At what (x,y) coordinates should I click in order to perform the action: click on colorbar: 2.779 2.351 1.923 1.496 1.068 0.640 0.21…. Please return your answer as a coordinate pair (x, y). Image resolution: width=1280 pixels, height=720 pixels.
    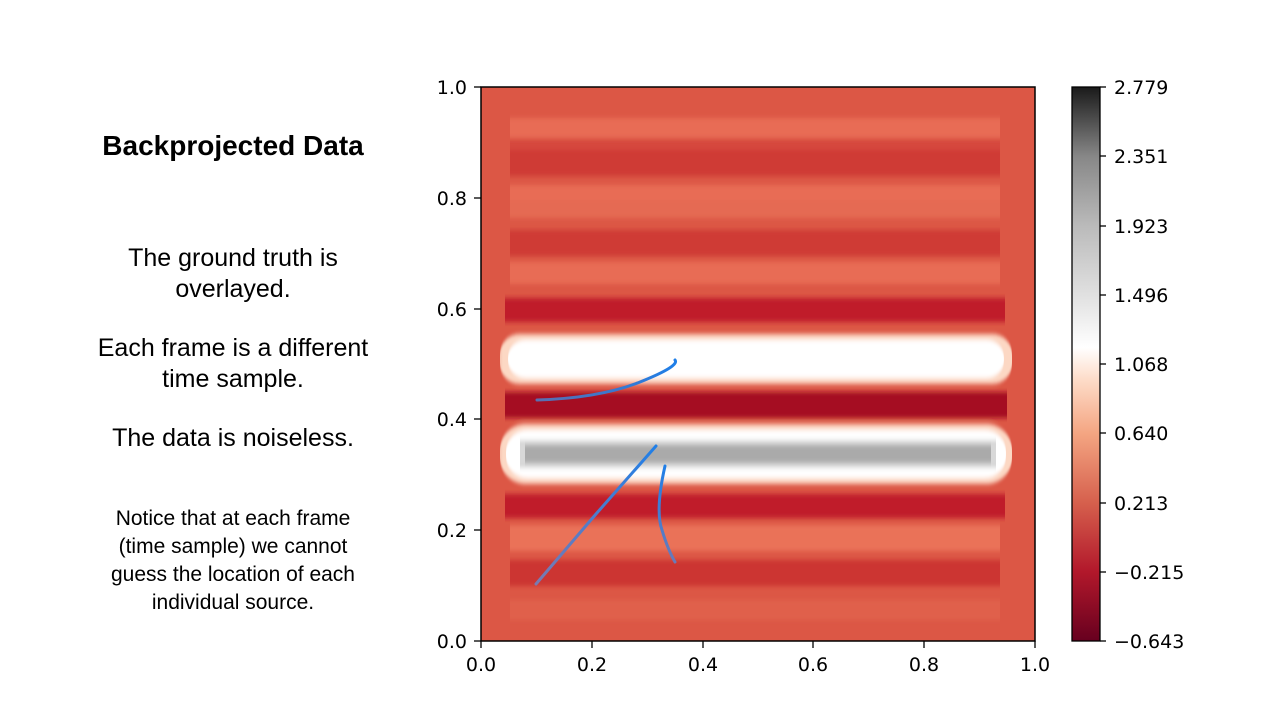
    Looking at the image, I should click on (1127, 365).